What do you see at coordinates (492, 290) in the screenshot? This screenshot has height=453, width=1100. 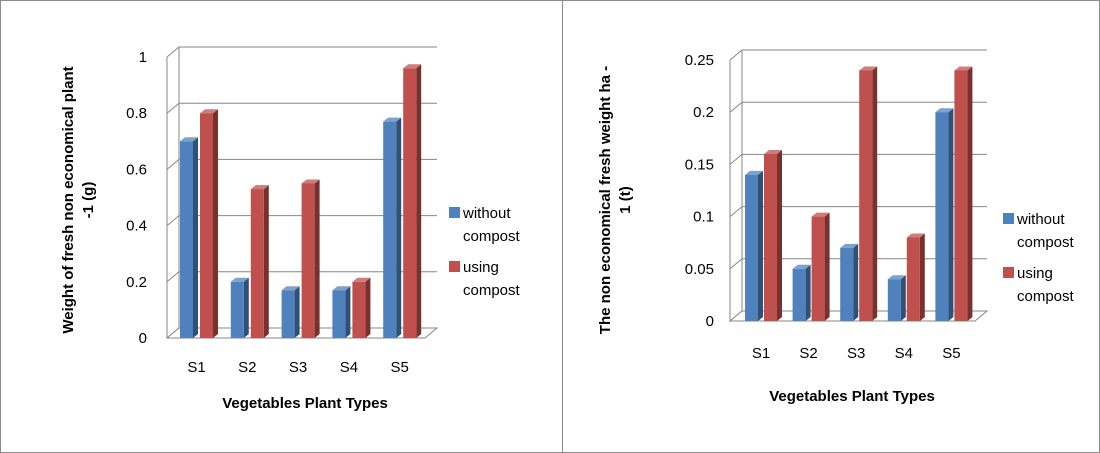 I see `legend-label-using-compost-line-2: compost` at bounding box center [492, 290].